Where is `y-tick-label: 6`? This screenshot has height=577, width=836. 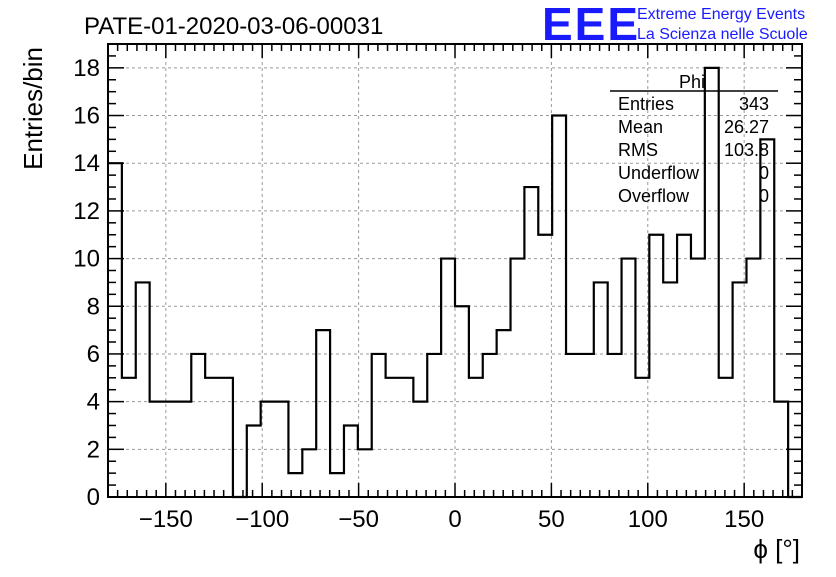 y-tick-label: 6 is located at coordinates (93, 354).